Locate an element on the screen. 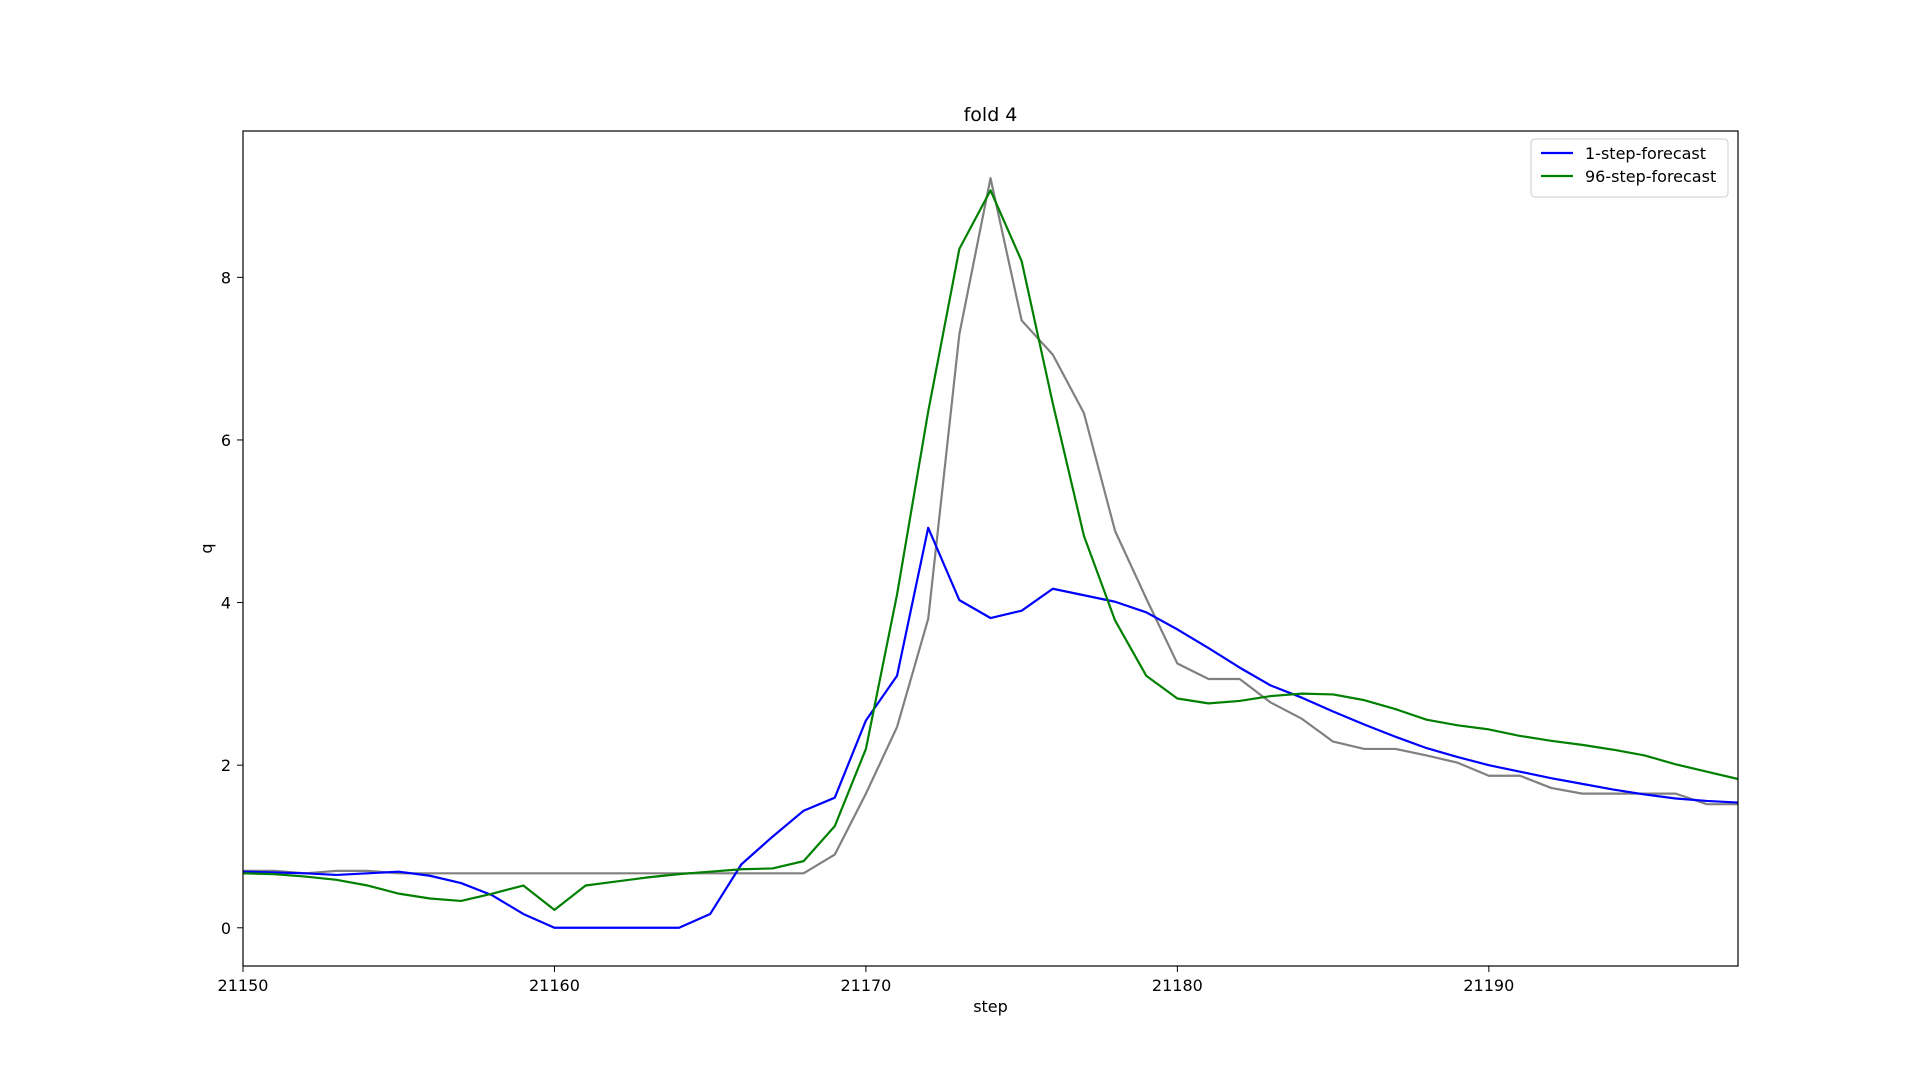 This screenshot has height=1084, width=1920. x-tick-label: 21190 is located at coordinates (1488, 985).